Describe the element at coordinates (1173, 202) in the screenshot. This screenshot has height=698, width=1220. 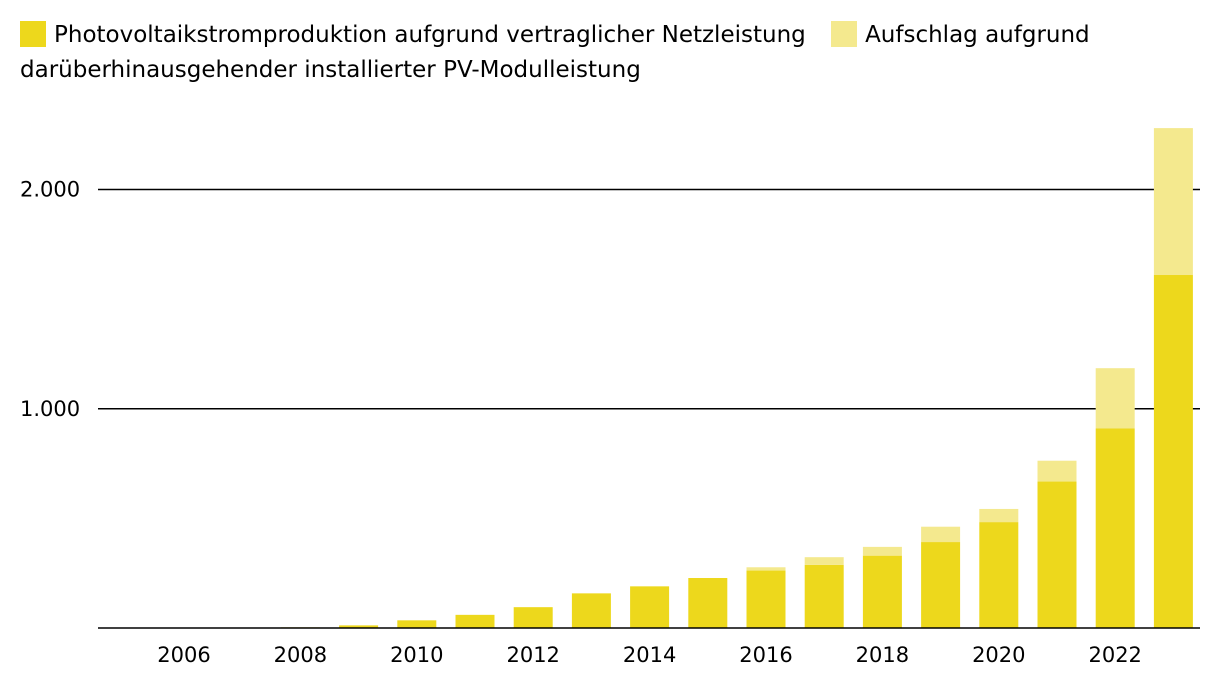
I see `bar-surcharge-2023` at that location.